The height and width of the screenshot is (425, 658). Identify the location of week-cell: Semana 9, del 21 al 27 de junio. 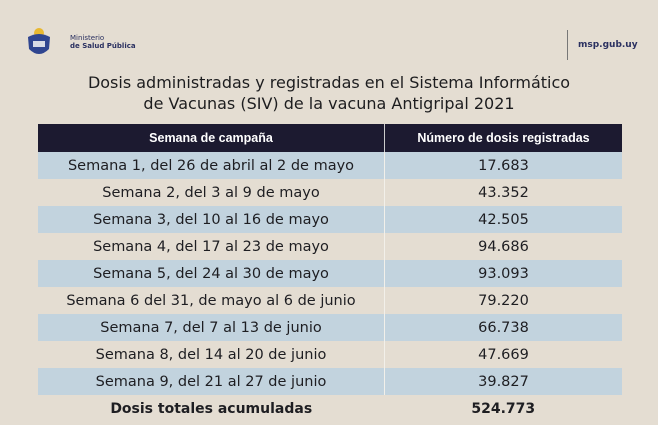
(211, 381).